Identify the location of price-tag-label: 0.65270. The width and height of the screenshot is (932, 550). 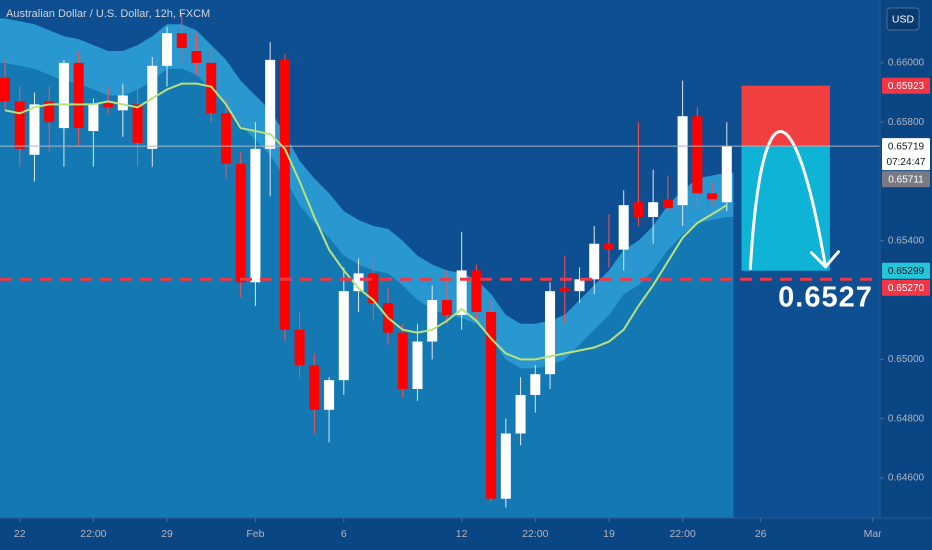
(906, 288).